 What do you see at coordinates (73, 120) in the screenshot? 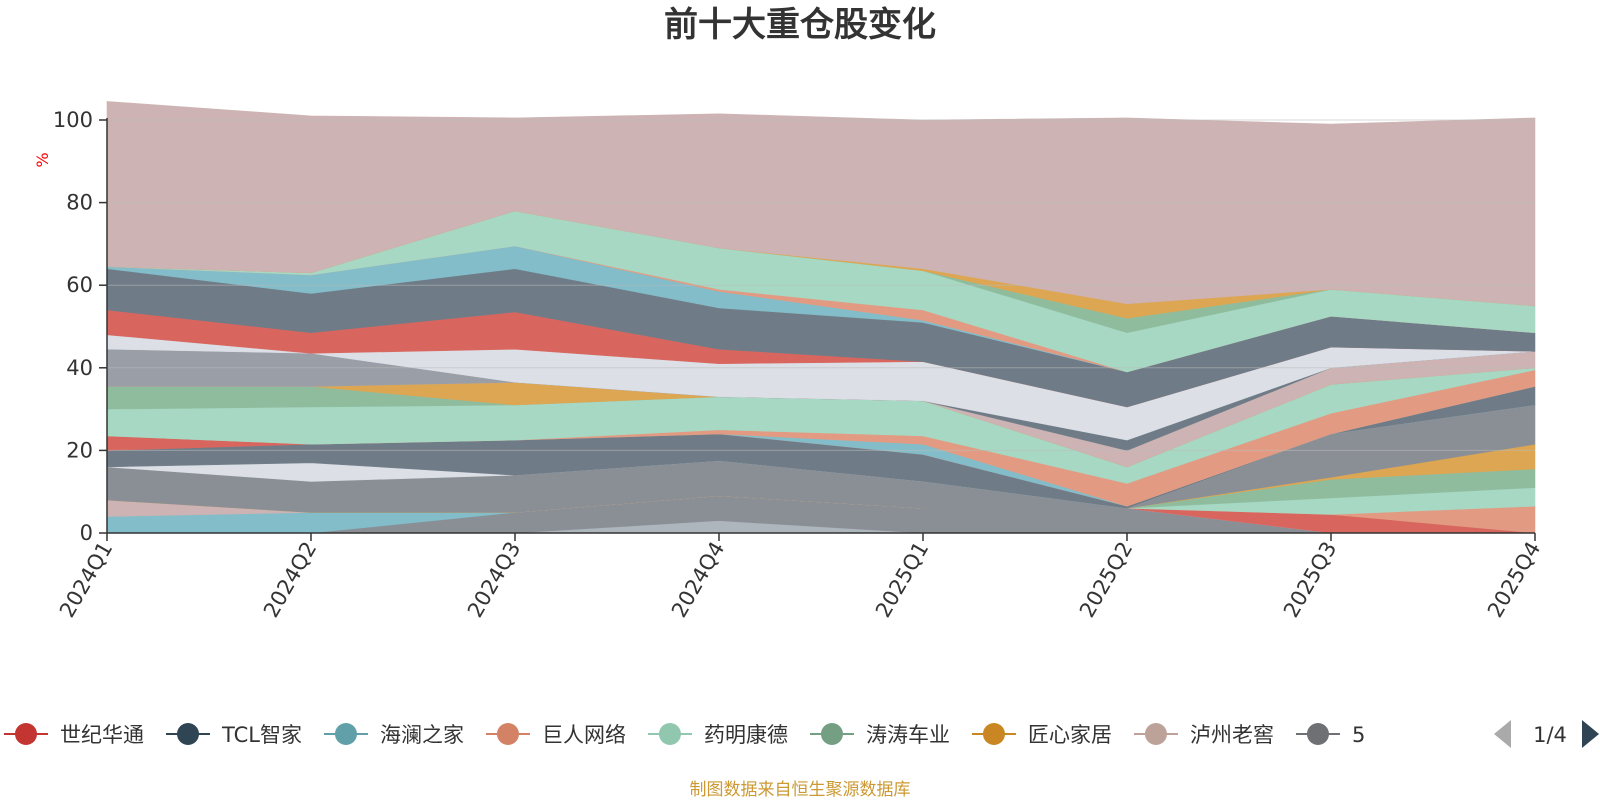
I see `y-tick-label: 100` at bounding box center [73, 120].